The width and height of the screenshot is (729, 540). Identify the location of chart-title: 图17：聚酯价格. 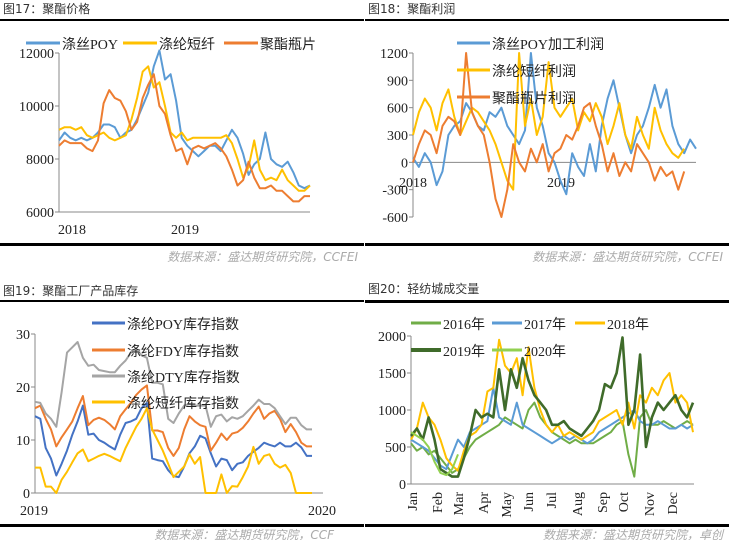
(47, 9).